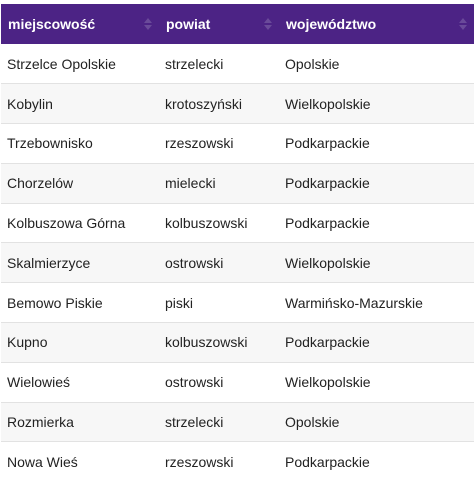  Describe the element at coordinates (219, 24) in the screenshot. I see `column-header-powiat: powiat` at that location.